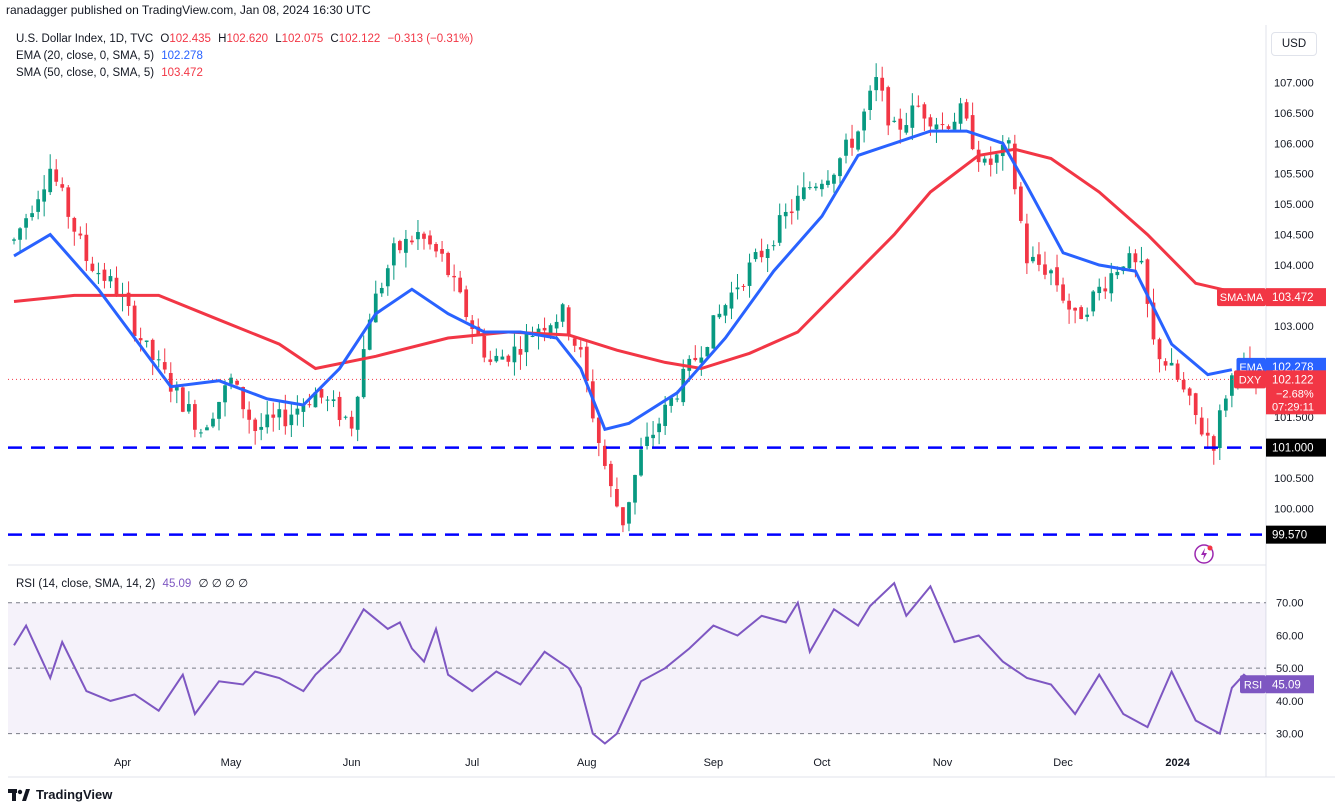 Image resolution: width=1335 pixels, height=808 pixels. What do you see at coordinates (1294, 479) in the screenshot?
I see `price-tick-label: 100.500` at bounding box center [1294, 479].